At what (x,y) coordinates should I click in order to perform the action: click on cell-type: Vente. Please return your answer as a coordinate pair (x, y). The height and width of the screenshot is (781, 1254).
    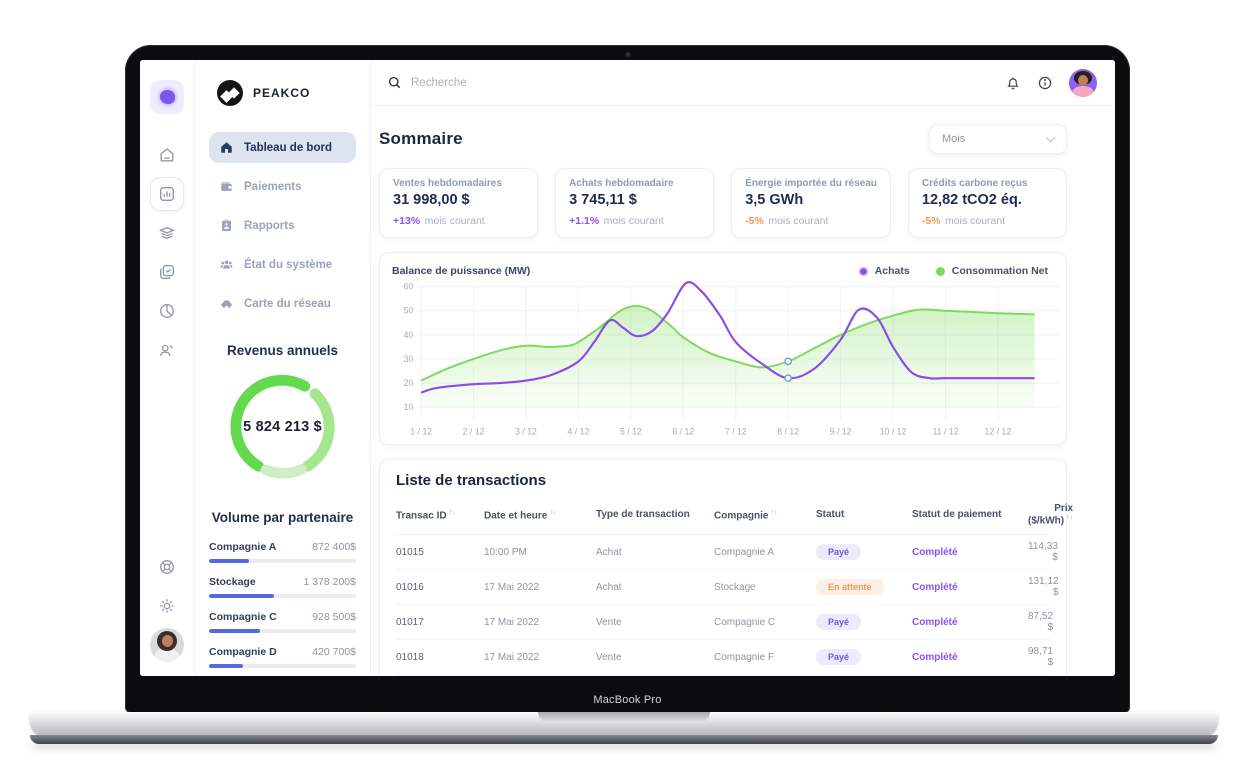
    Looking at the image, I should click on (609, 622).